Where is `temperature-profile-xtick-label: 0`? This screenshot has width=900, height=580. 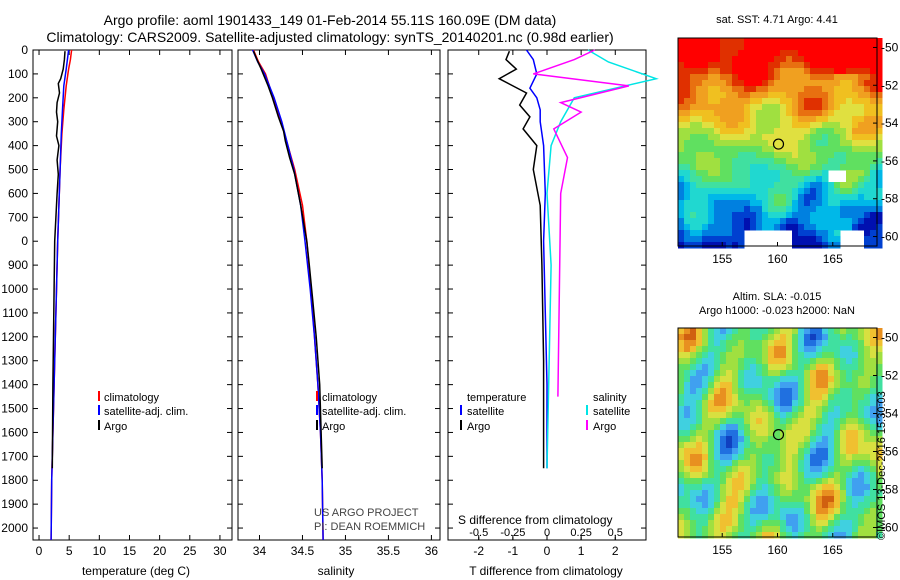 temperature-profile-xtick-label: 0 is located at coordinates (39, 551).